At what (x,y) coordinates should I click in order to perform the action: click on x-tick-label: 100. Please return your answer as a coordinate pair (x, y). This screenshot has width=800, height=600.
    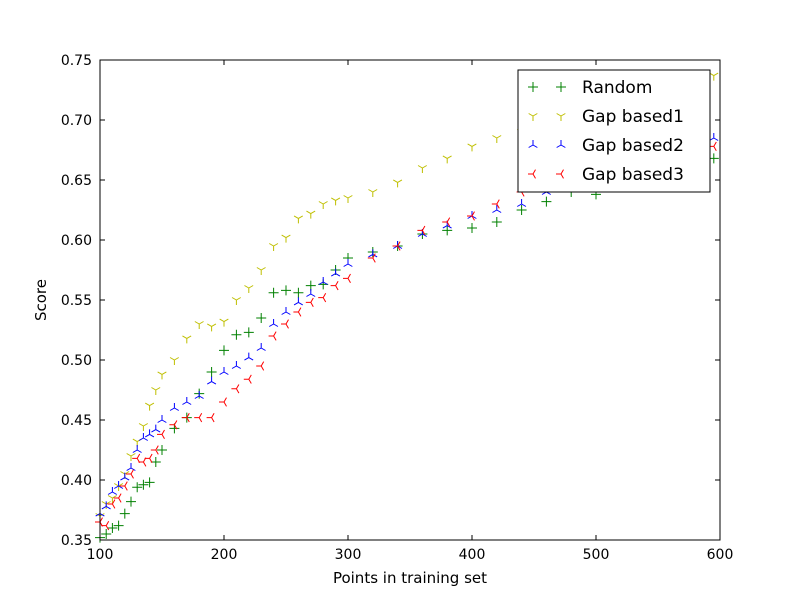
    Looking at the image, I should click on (100, 555).